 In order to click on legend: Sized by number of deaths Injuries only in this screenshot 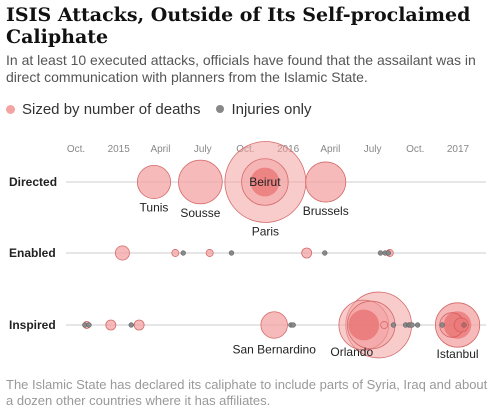, I will do `click(167, 109)`.